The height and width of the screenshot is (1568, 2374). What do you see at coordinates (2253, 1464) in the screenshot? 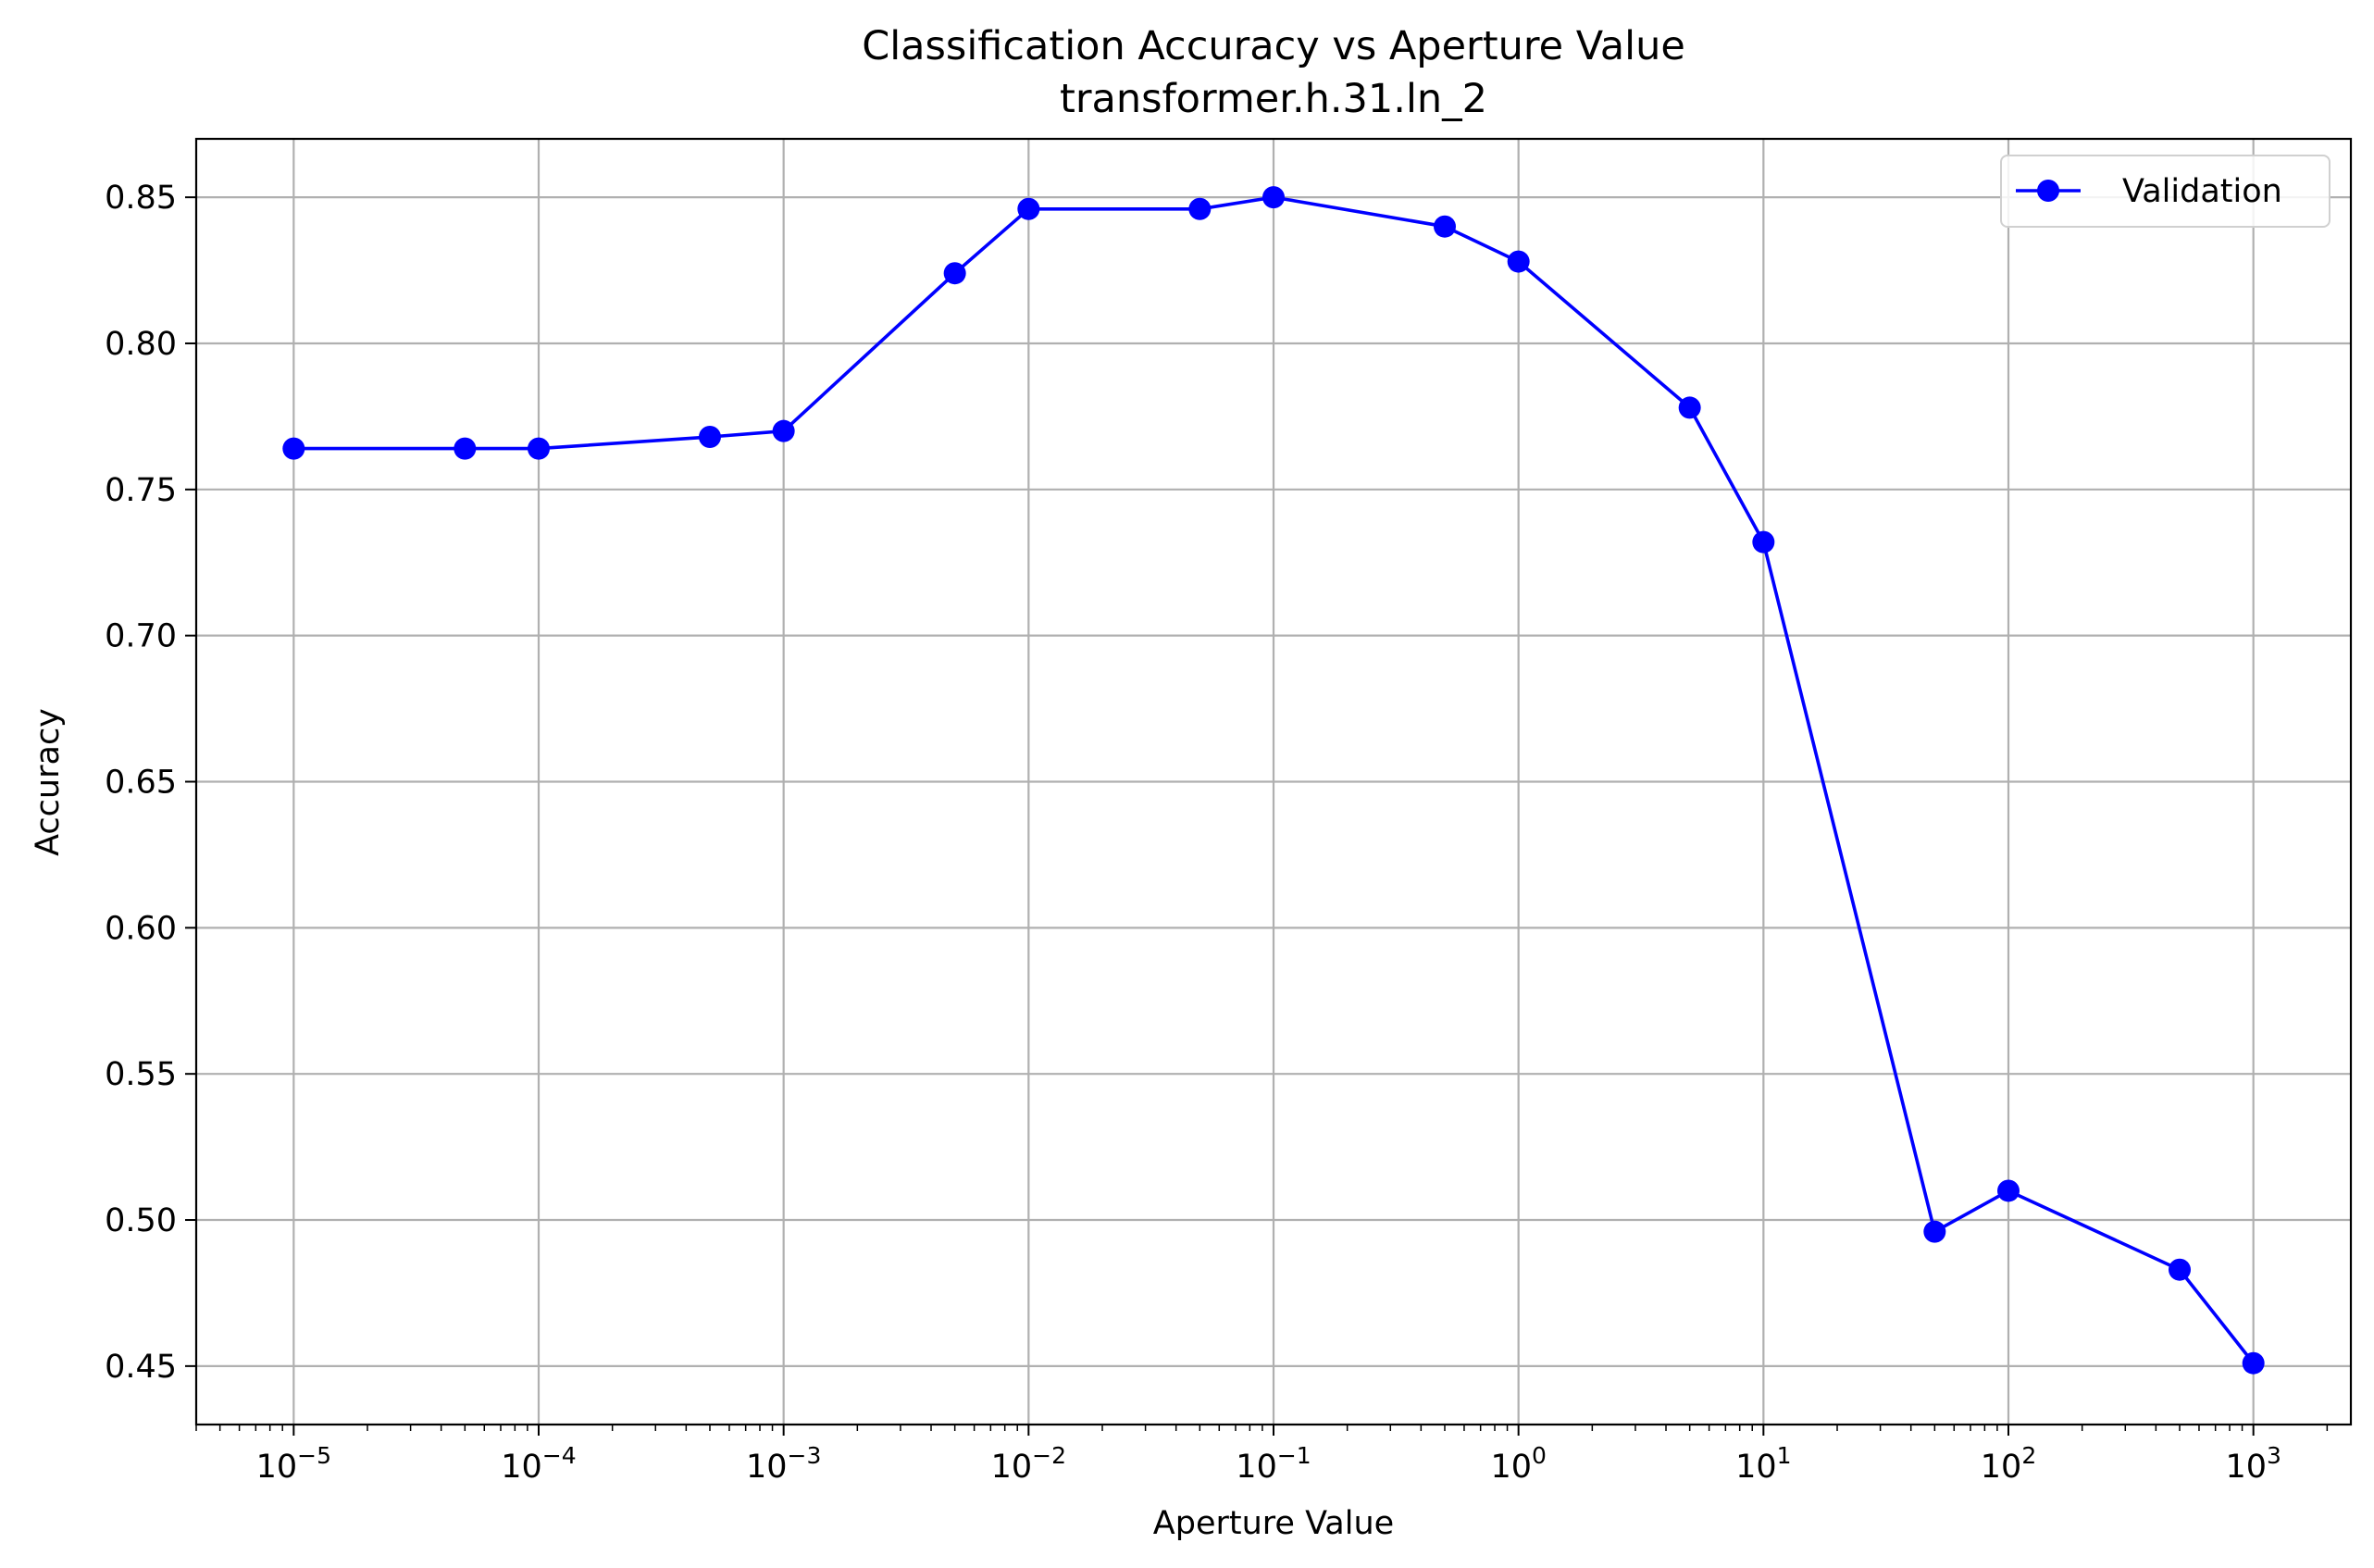
I see `x-tick-label: 10³` at bounding box center [2253, 1464].